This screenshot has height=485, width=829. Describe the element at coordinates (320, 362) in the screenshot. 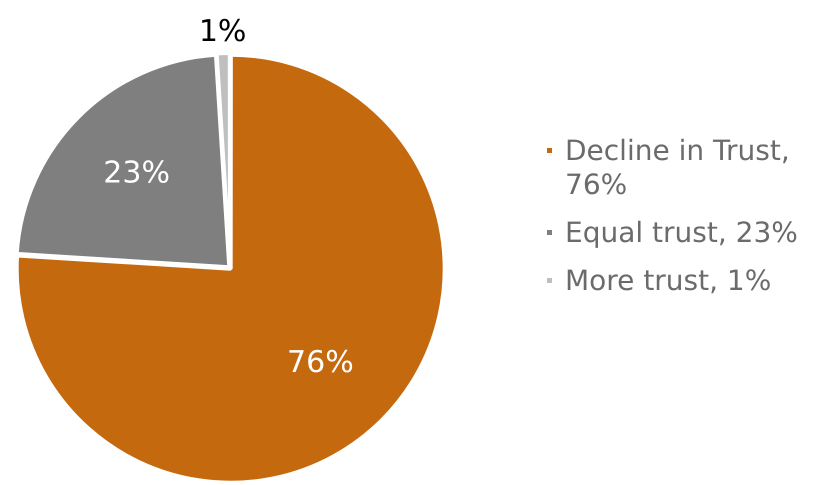

I see `data-label: 76%` at that location.